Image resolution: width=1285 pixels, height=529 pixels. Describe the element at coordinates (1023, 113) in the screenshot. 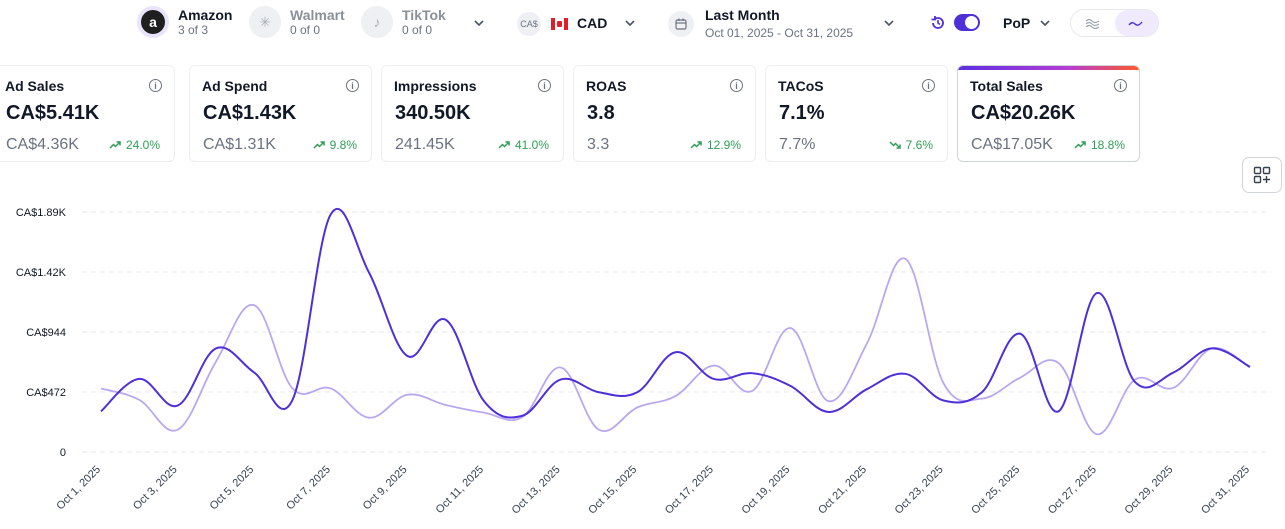

I see `metric-value: CA$20.26K` at that location.